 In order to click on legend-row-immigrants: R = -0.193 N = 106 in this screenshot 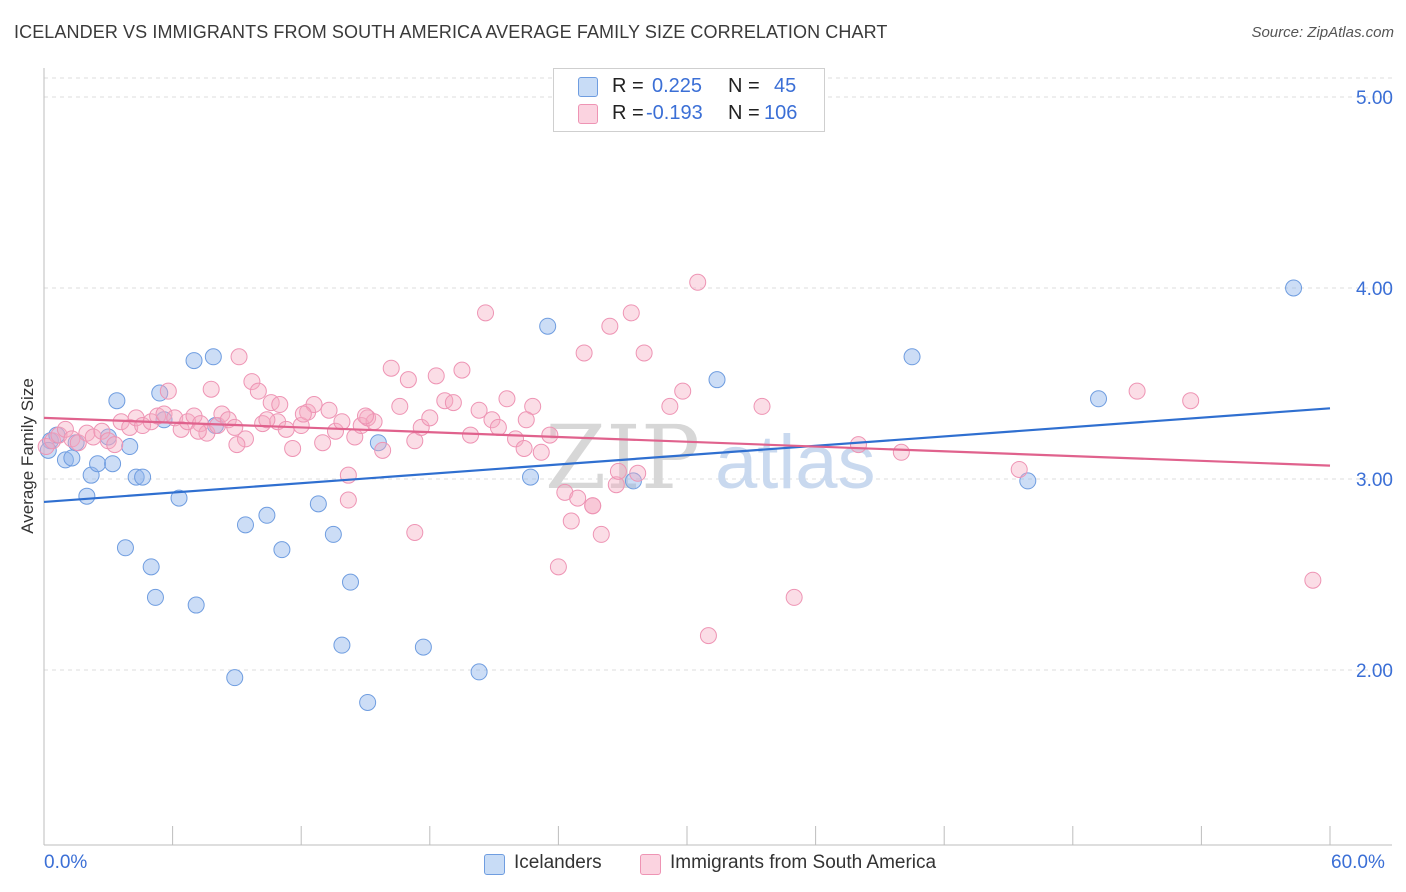, I will do `click(698, 114)`.